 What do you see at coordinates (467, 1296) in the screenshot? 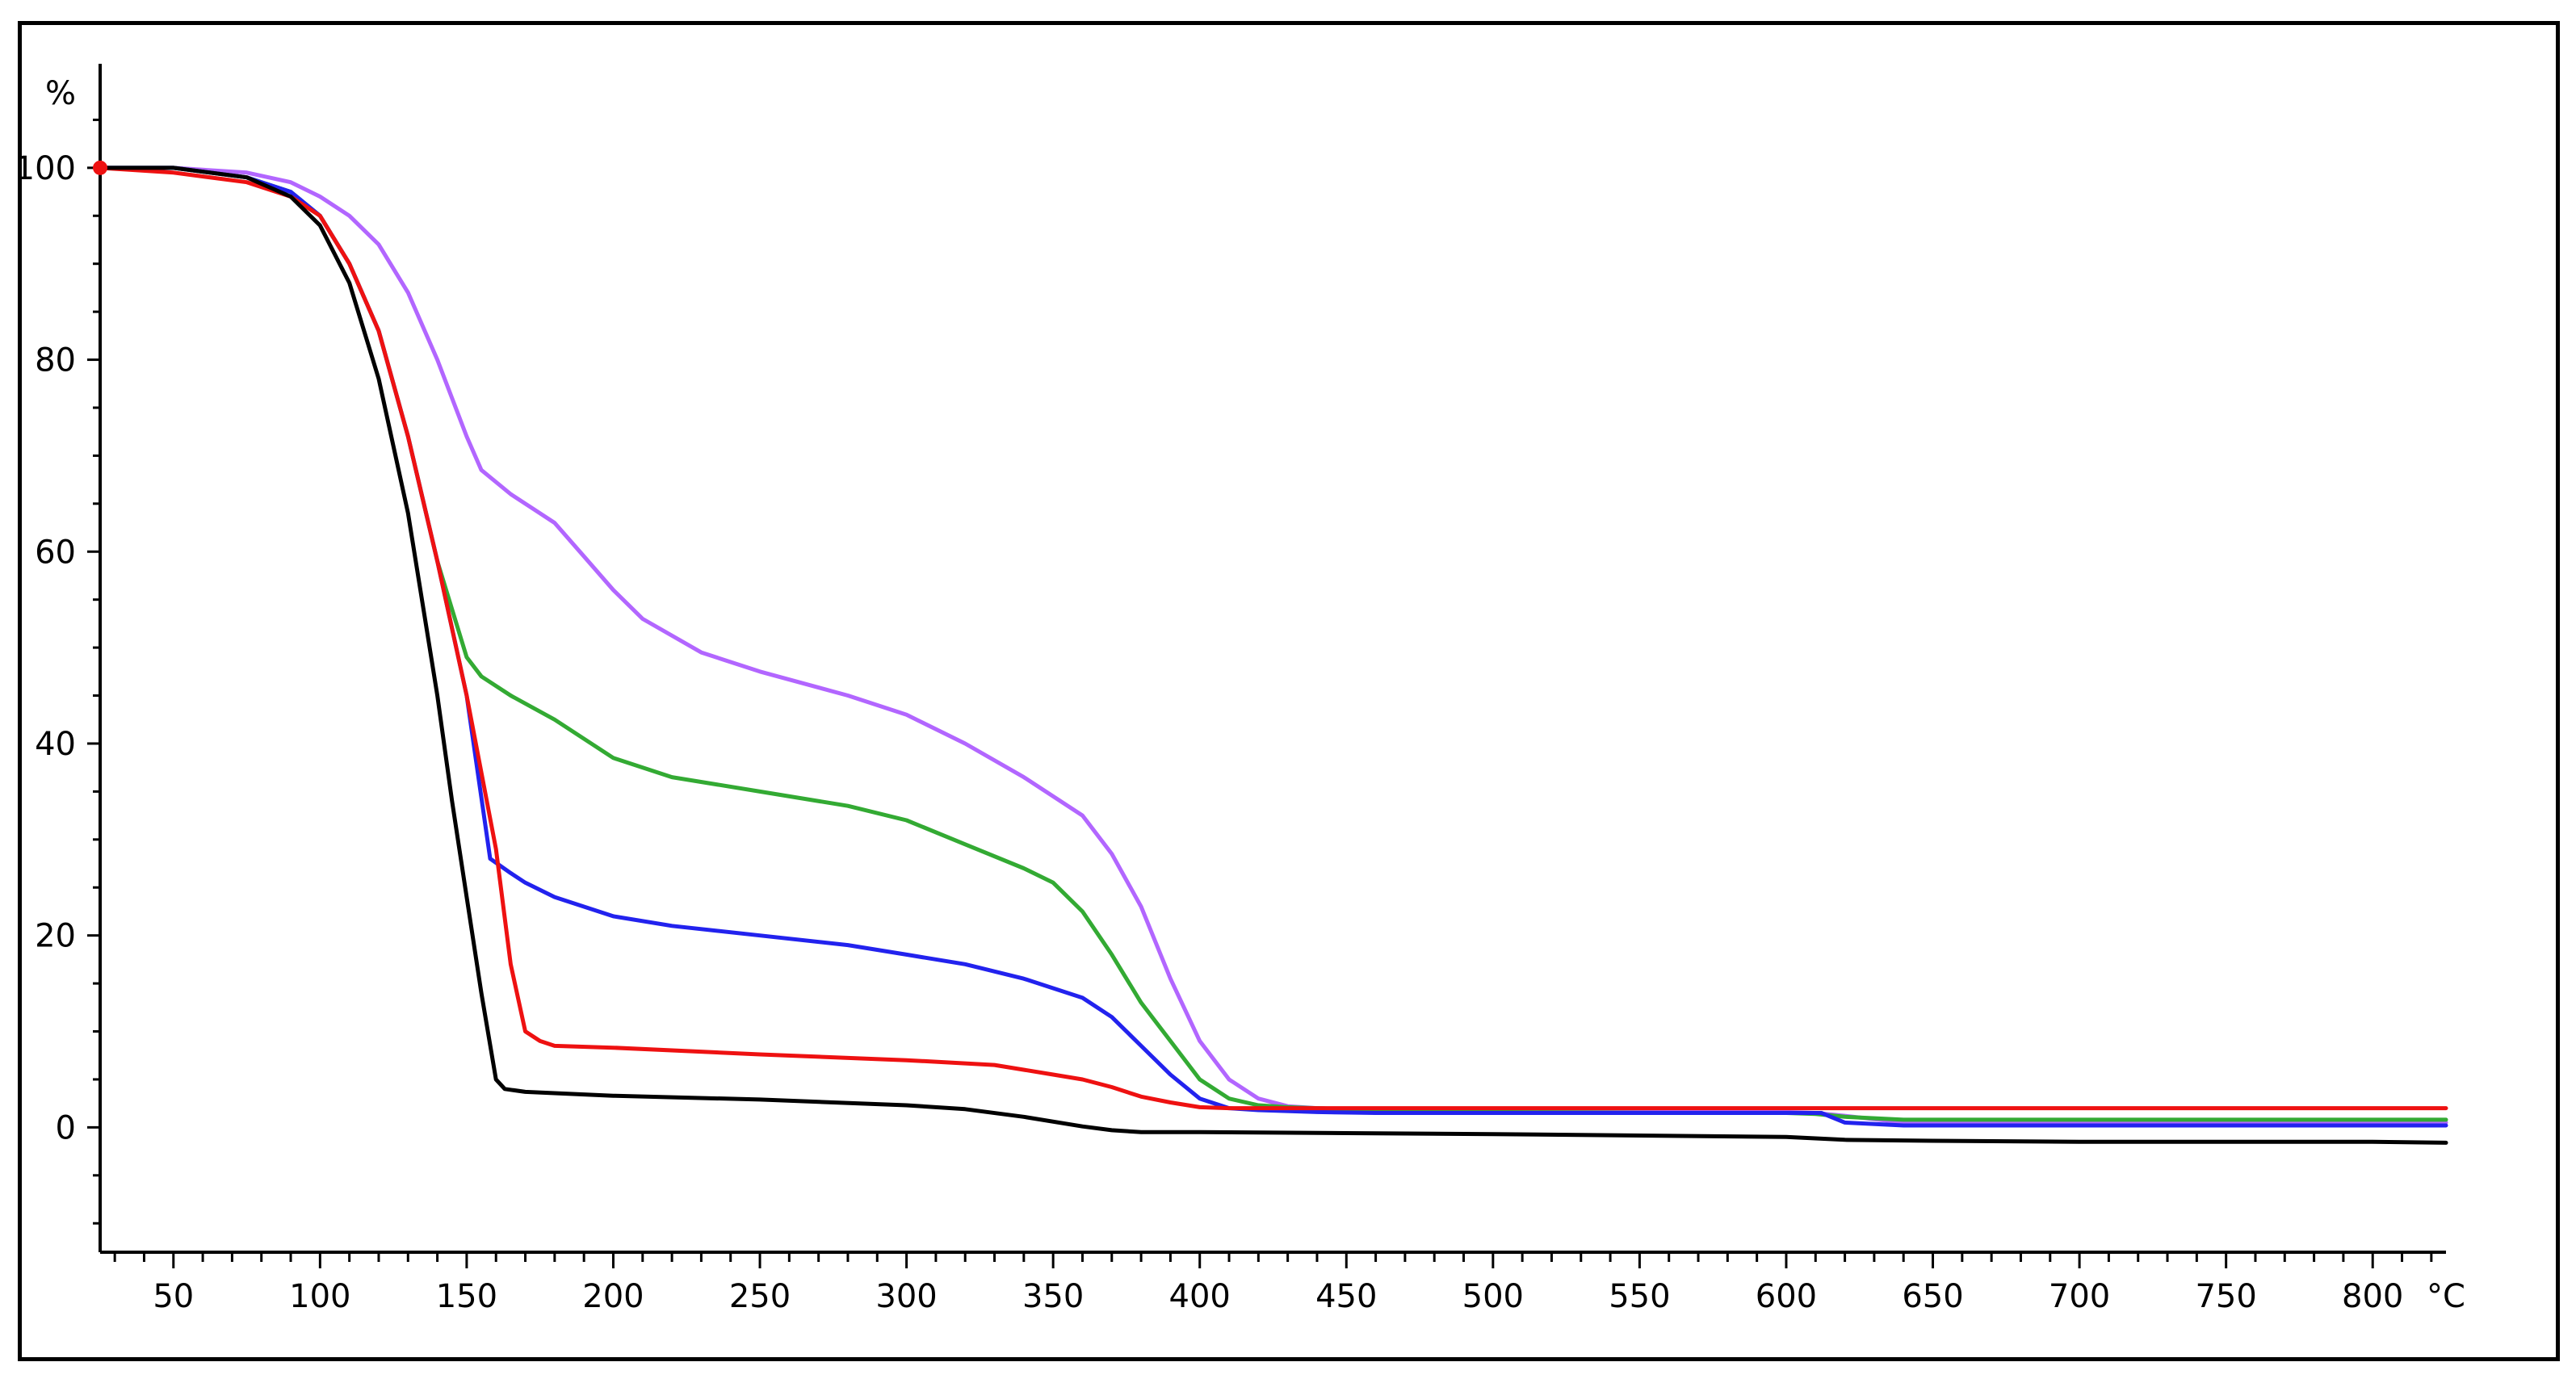
I see `x-tick-label: 150` at bounding box center [467, 1296].